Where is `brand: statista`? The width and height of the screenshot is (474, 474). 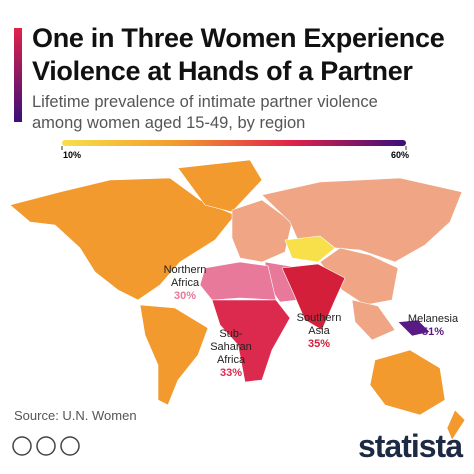
brand: statista is located at coordinates (410, 446).